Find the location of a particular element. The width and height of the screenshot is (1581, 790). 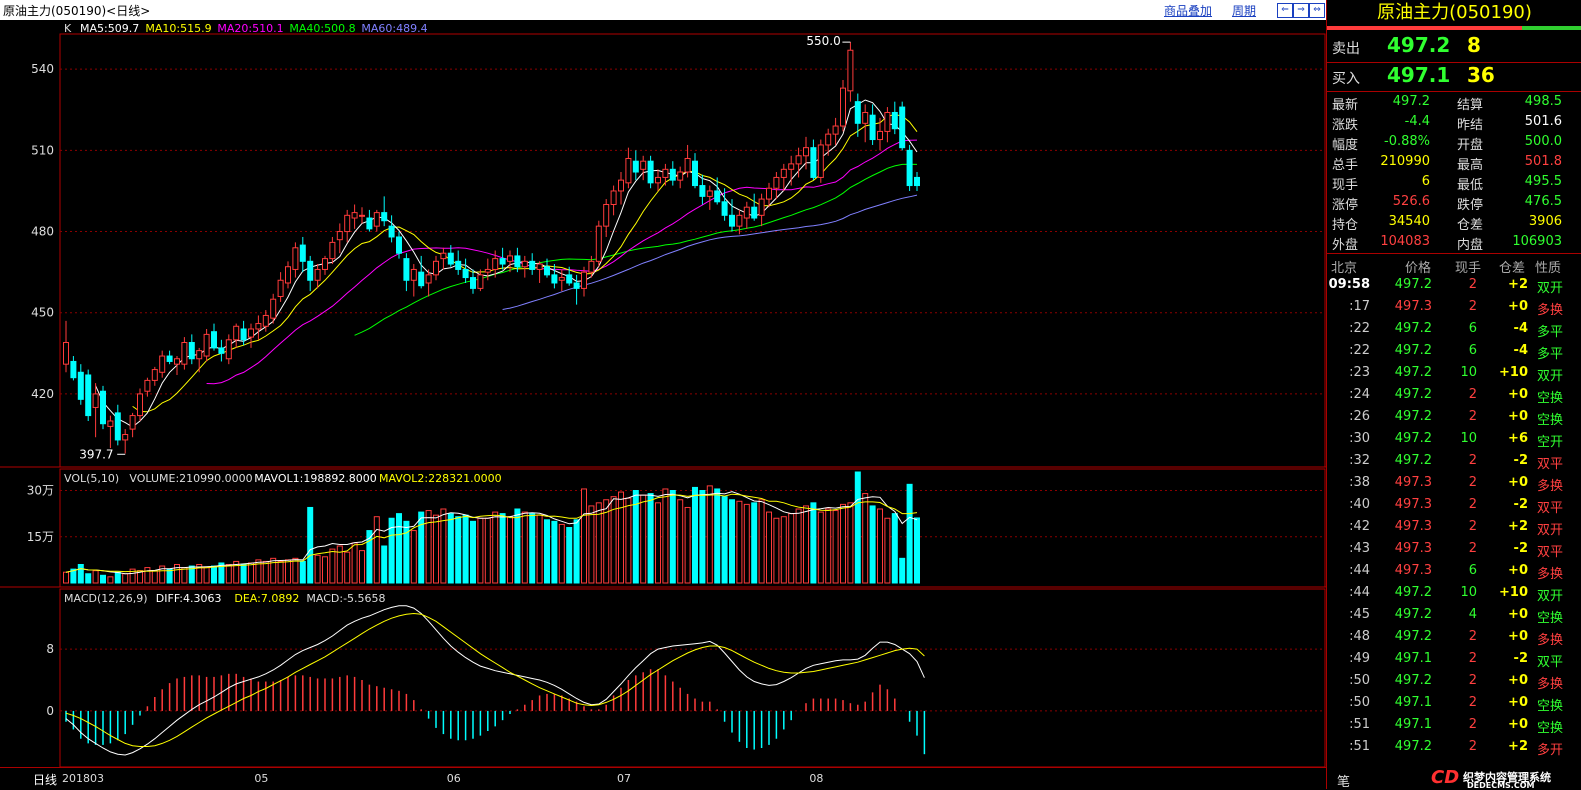

tick-row: :50 497.1 2 +0 空换 is located at coordinates (1454, 704).